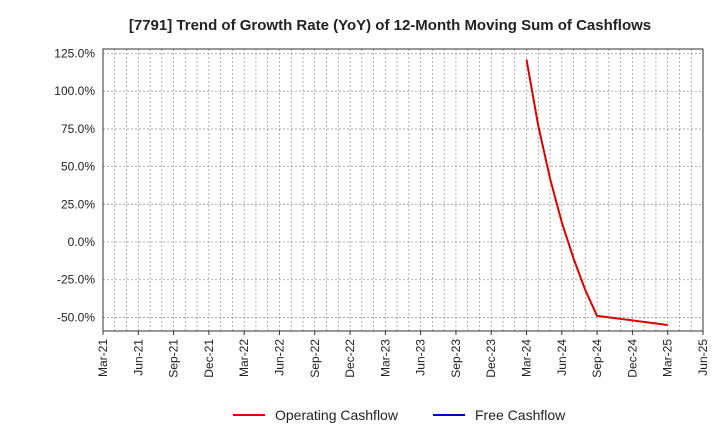 Image resolution: width=720 pixels, height=445 pixels. Describe the element at coordinates (78, 204) in the screenshot. I see `y-tick-label: 25.0%` at that location.